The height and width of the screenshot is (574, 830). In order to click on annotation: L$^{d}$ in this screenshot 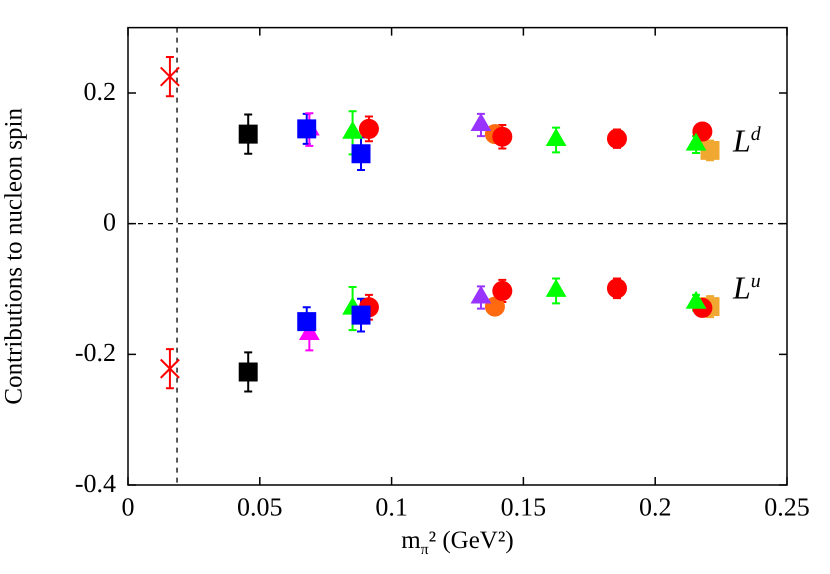, I will do `click(746, 141)`.